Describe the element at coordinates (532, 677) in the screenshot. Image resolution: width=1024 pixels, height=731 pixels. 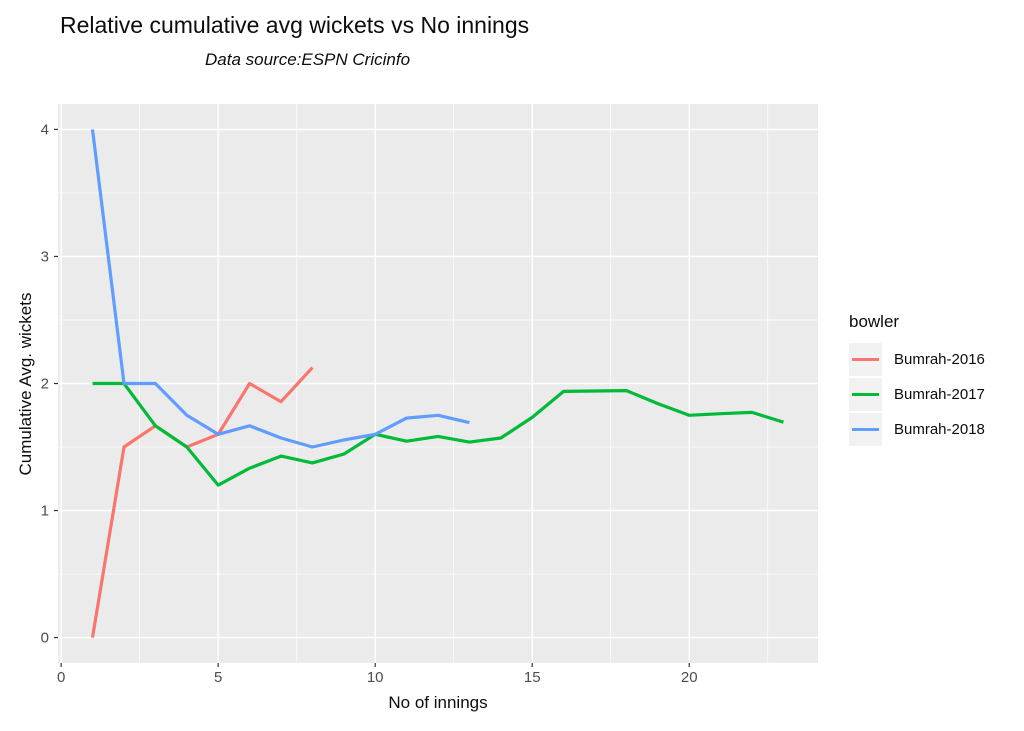
I see `x-tick-label: 15` at that location.